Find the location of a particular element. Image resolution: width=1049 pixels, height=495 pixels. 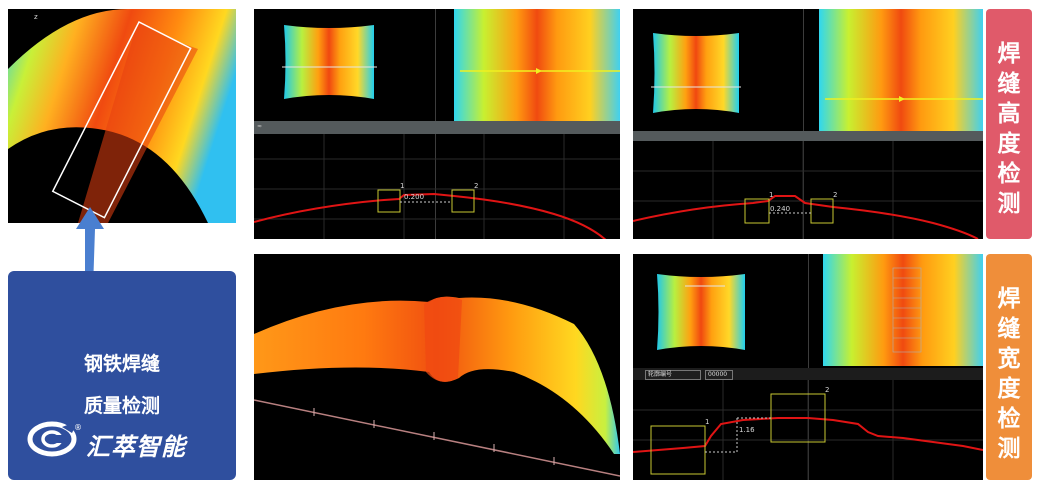

info-line-1: 钢铁焊缝 is located at coordinates (121, 364).